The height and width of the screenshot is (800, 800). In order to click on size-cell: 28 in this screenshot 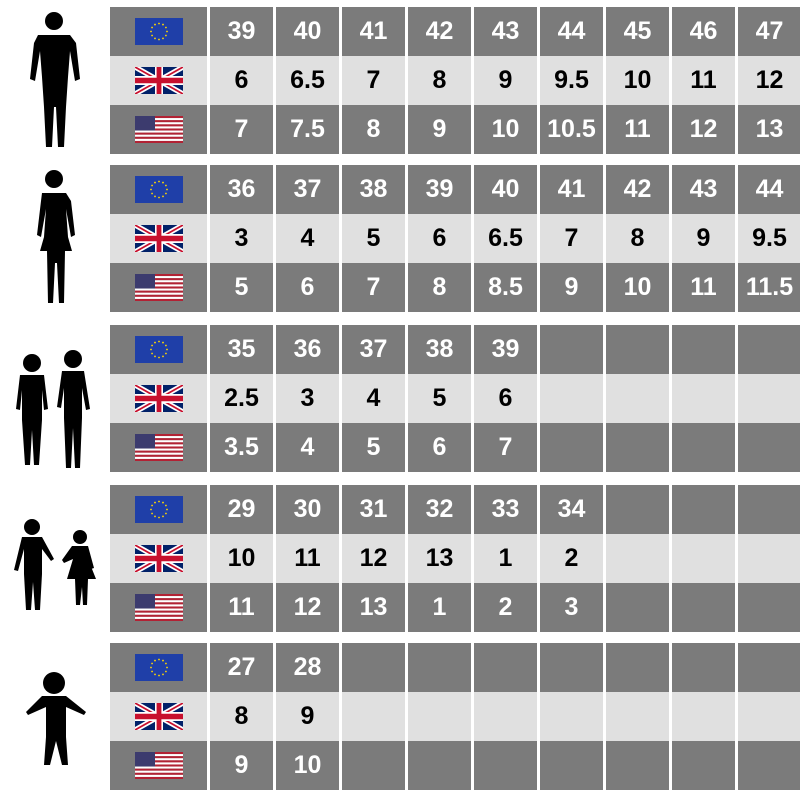, I will do `click(307, 667)`.